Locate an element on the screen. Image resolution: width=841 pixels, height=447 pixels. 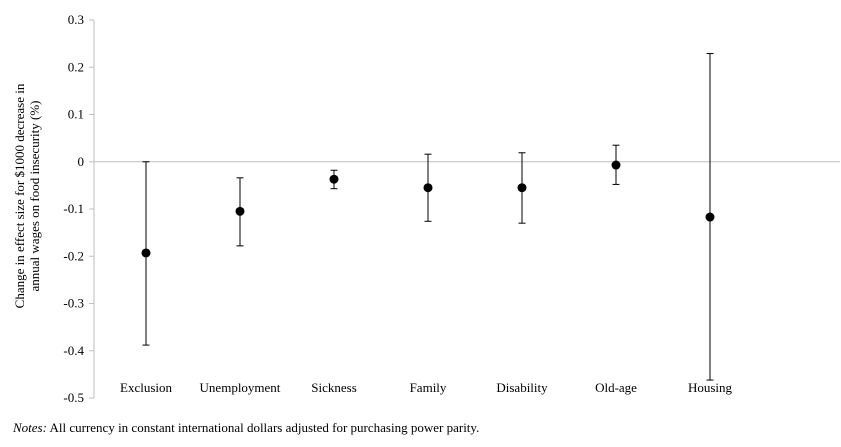
data-points is located at coordinates (428, 209).